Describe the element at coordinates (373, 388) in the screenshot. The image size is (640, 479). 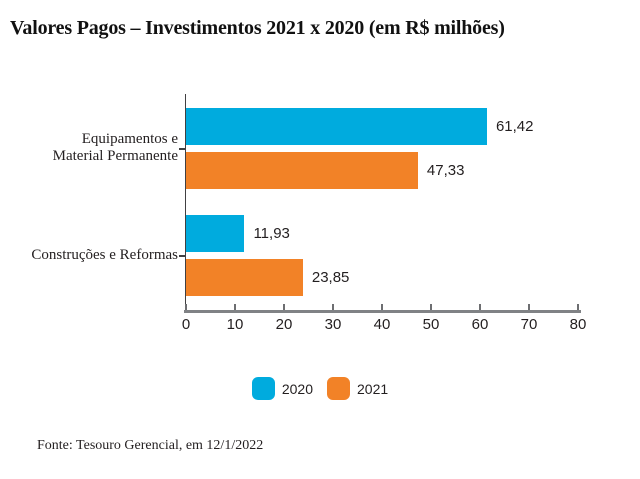
I see `legend-label: 2021` at that location.